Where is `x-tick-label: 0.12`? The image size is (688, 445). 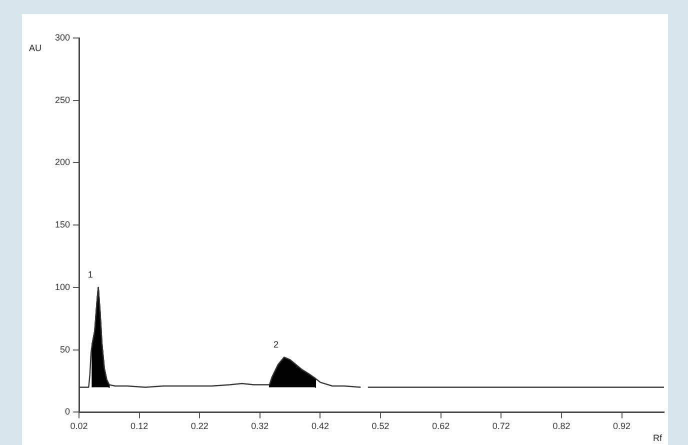
x-tick-label: 0.12 is located at coordinates (139, 426).